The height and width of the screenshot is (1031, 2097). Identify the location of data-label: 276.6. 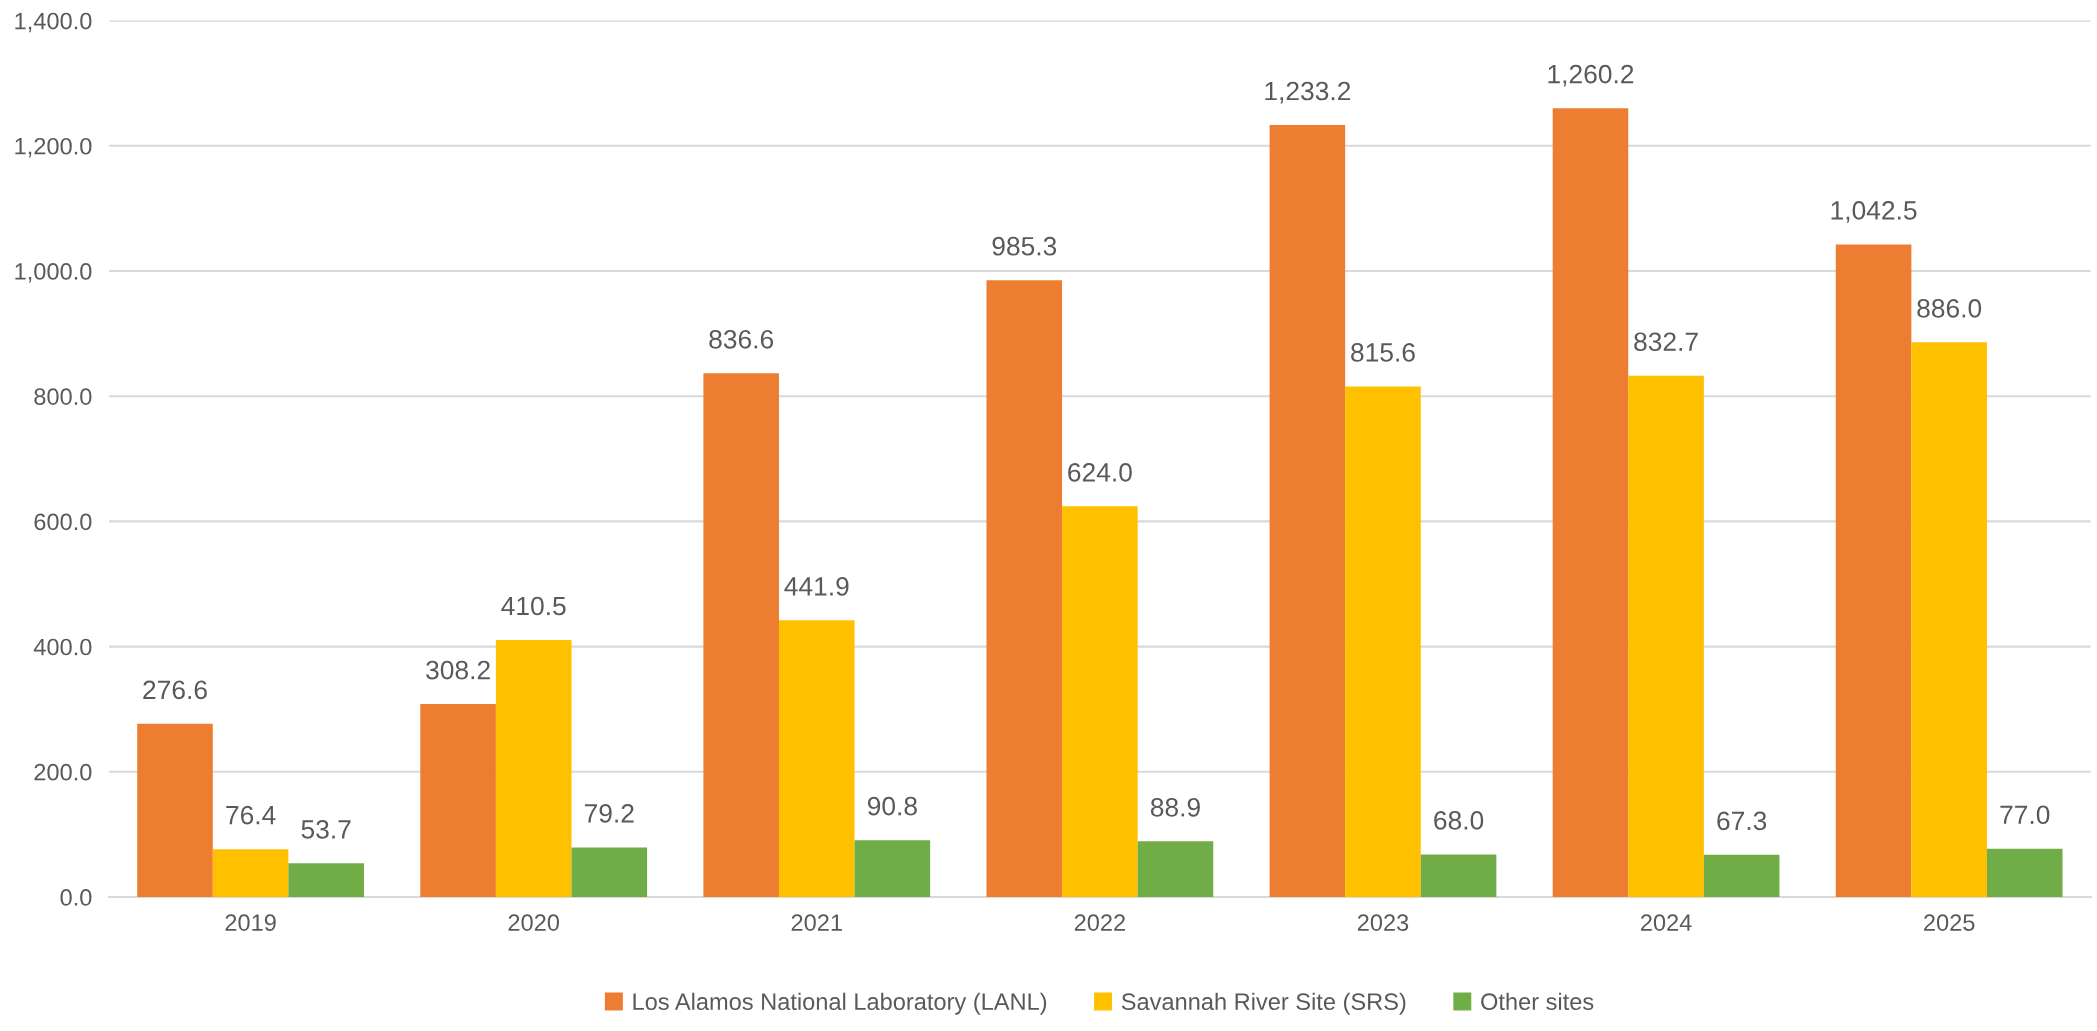
(175, 690).